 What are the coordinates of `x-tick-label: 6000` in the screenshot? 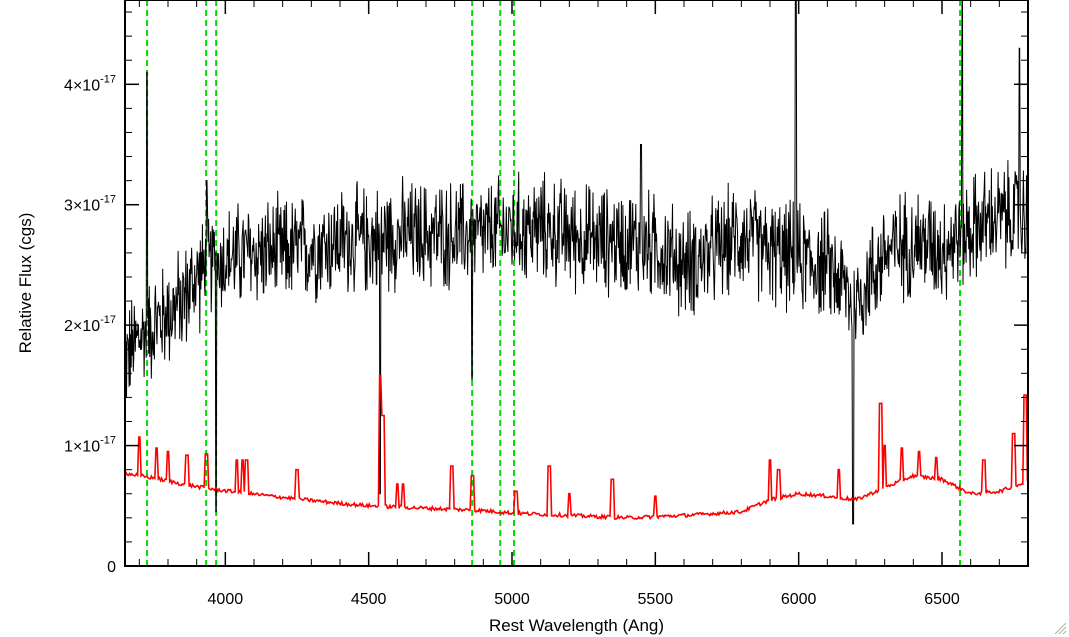 It's located at (799, 599).